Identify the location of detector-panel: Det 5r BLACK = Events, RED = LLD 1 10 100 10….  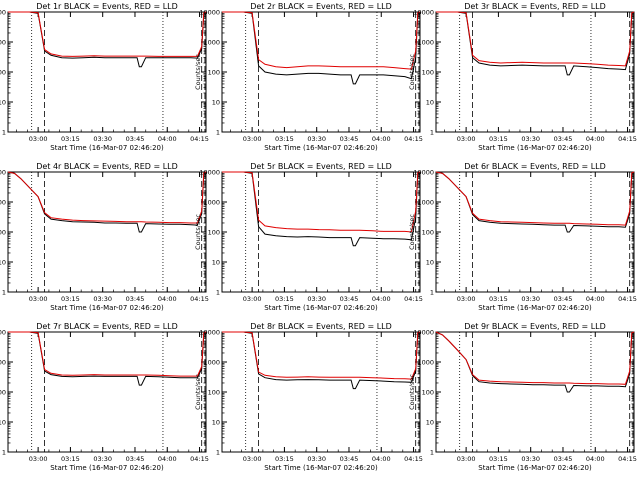
(308, 237).